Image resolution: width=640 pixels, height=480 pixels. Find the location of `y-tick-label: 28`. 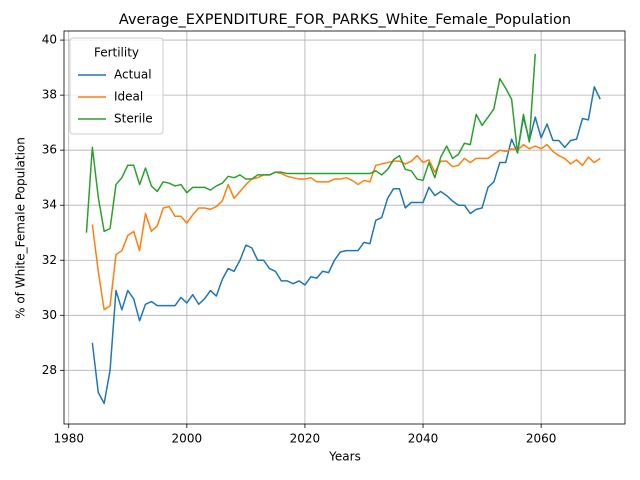

y-tick-label: 28 is located at coordinates (49, 370).